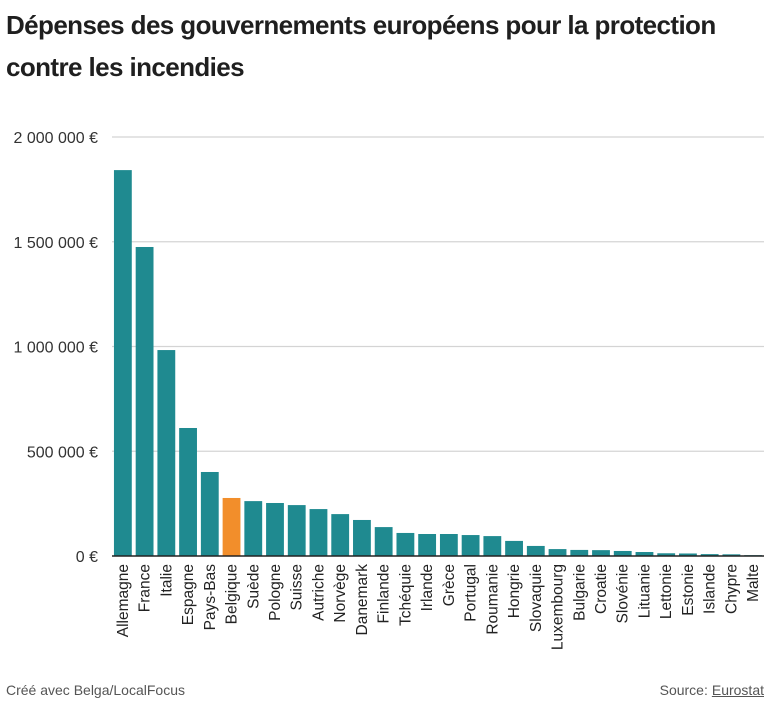 This screenshot has width=770, height=705. Describe the element at coordinates (579, 552) in the screenshot. I see `bar-bulgarie` at that location.